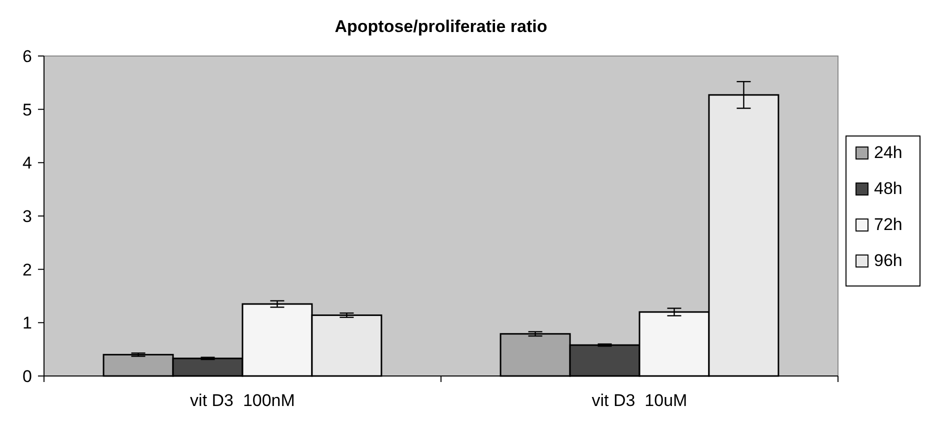 This screenshot has width=938, height=424. What do you see at coordinates (27, 216) in the screenshot?
I see `y-tick-label: 3` at bounding box center [27, 216].